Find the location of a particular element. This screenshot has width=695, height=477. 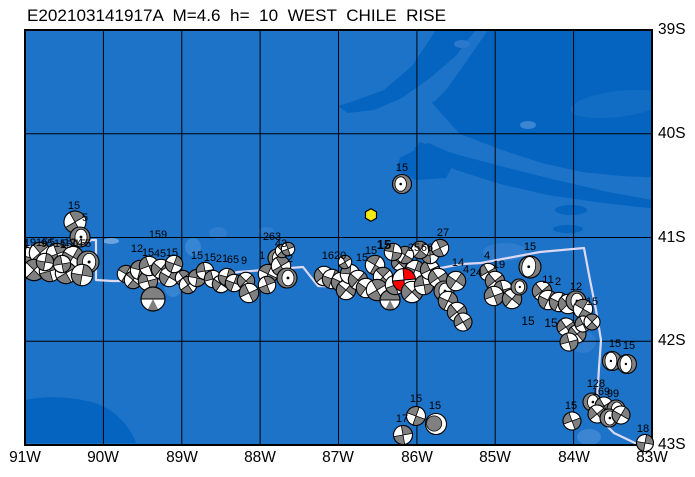

svg-text: 169 is located at coordinates (601, 392).